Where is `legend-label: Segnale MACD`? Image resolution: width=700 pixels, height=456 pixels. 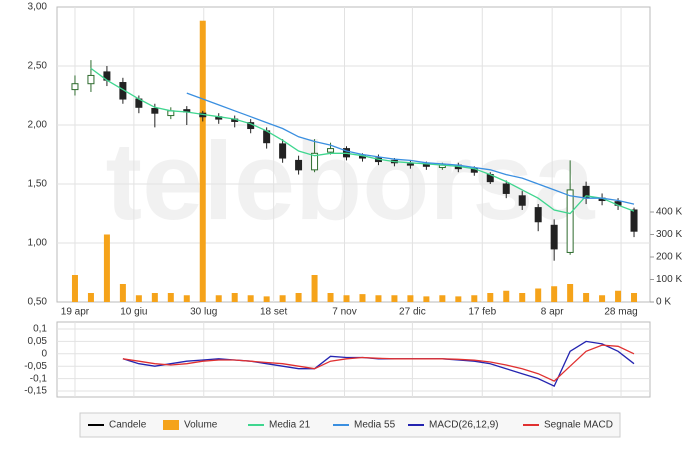
legend-label: Segnale MACD is located at coordinates (578, 425).